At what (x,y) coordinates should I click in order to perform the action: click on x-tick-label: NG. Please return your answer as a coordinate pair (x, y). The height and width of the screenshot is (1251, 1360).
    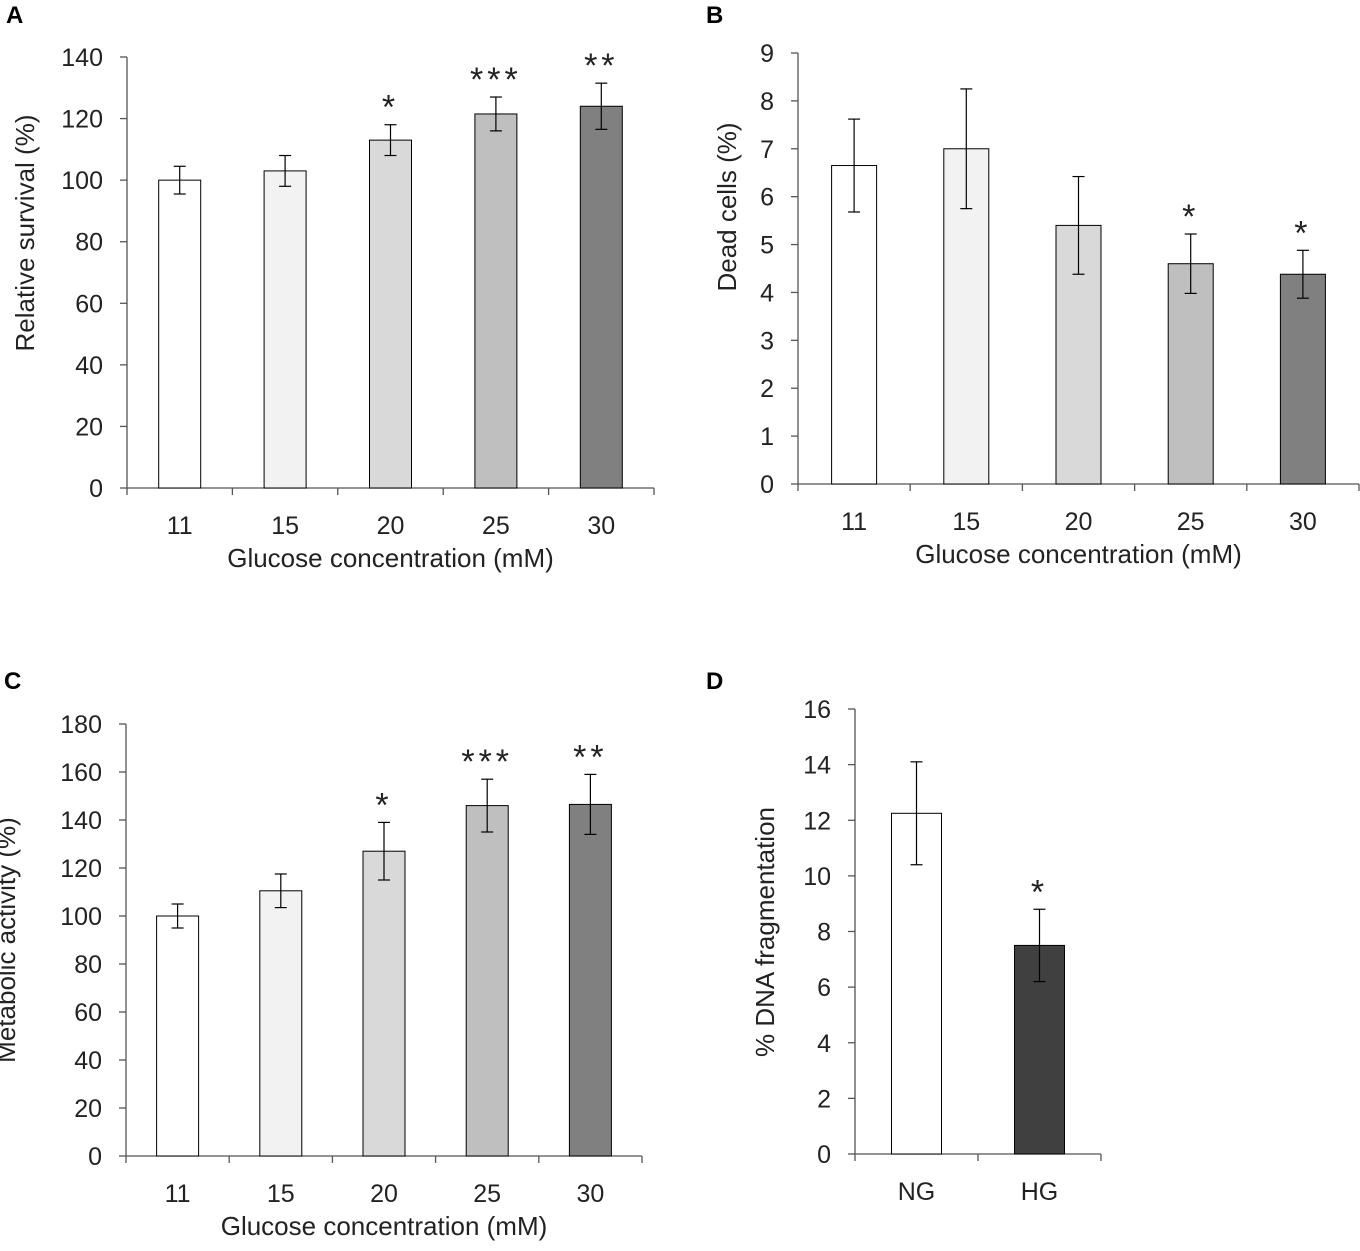
    Looking at the image, I should click on (917, 1192).